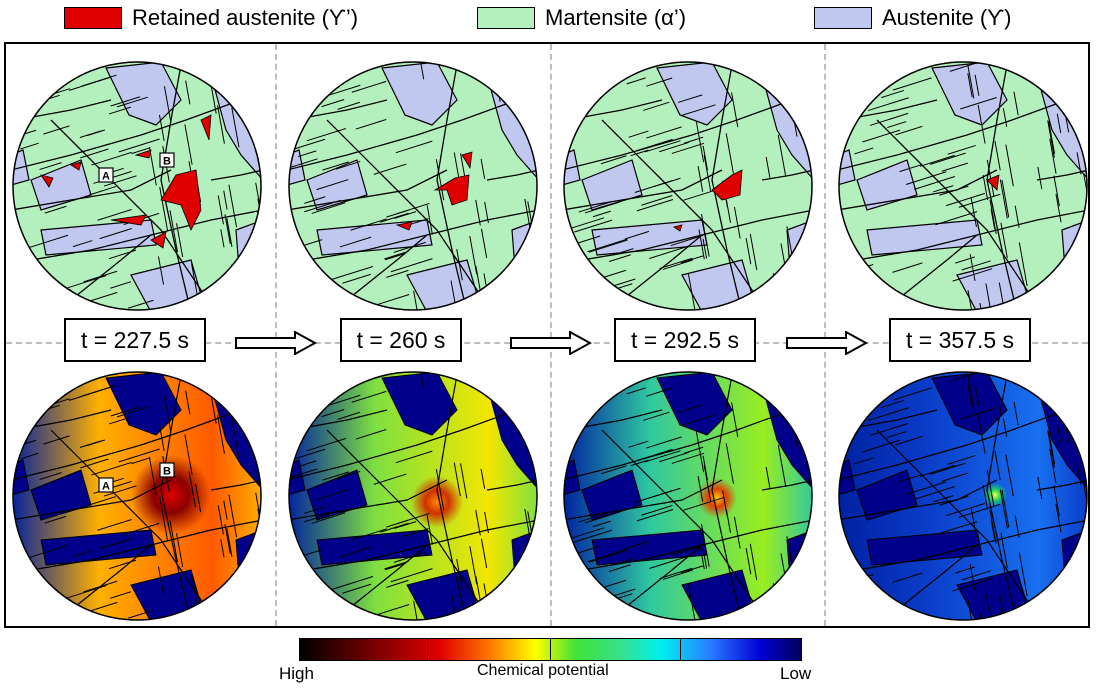  I want to click on phase-map-t3, so click(963, 186).